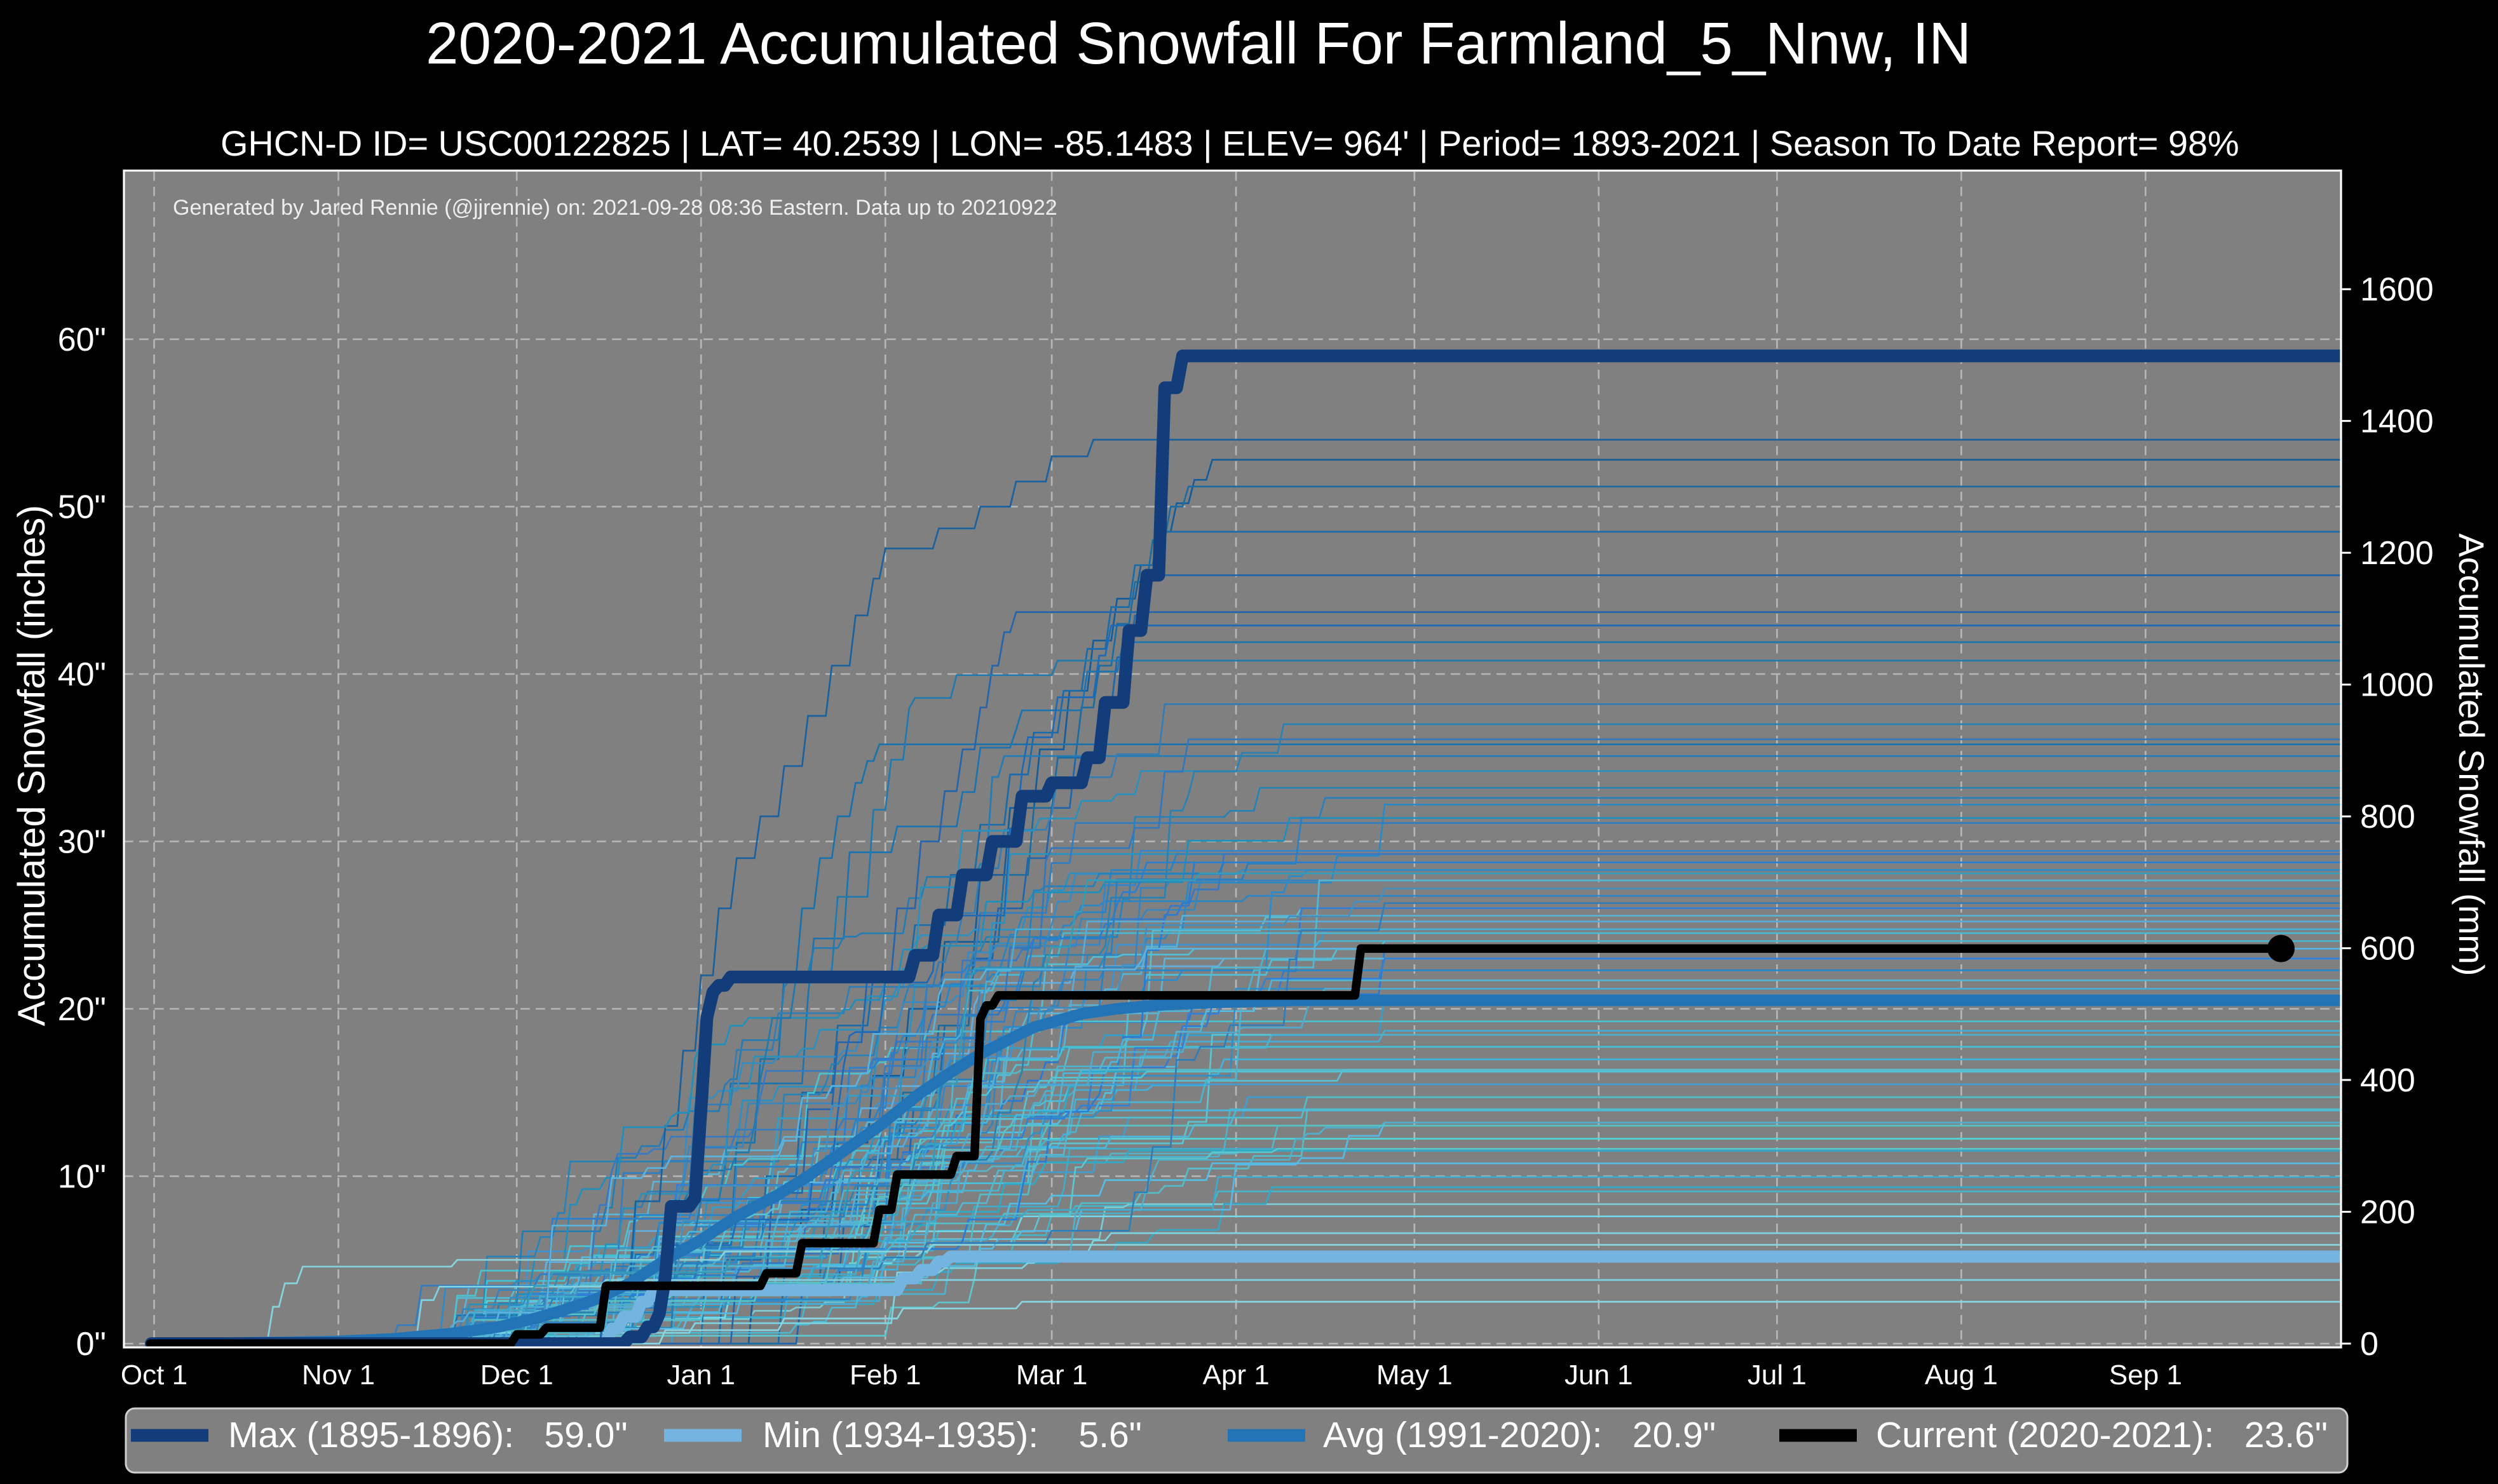 This screenshot has width=2498, height=1484. Describe the element at coordinates (2472, 754) in the screenshot. I see `svg-text: Accumulated Snowfall (mm)` at that location.